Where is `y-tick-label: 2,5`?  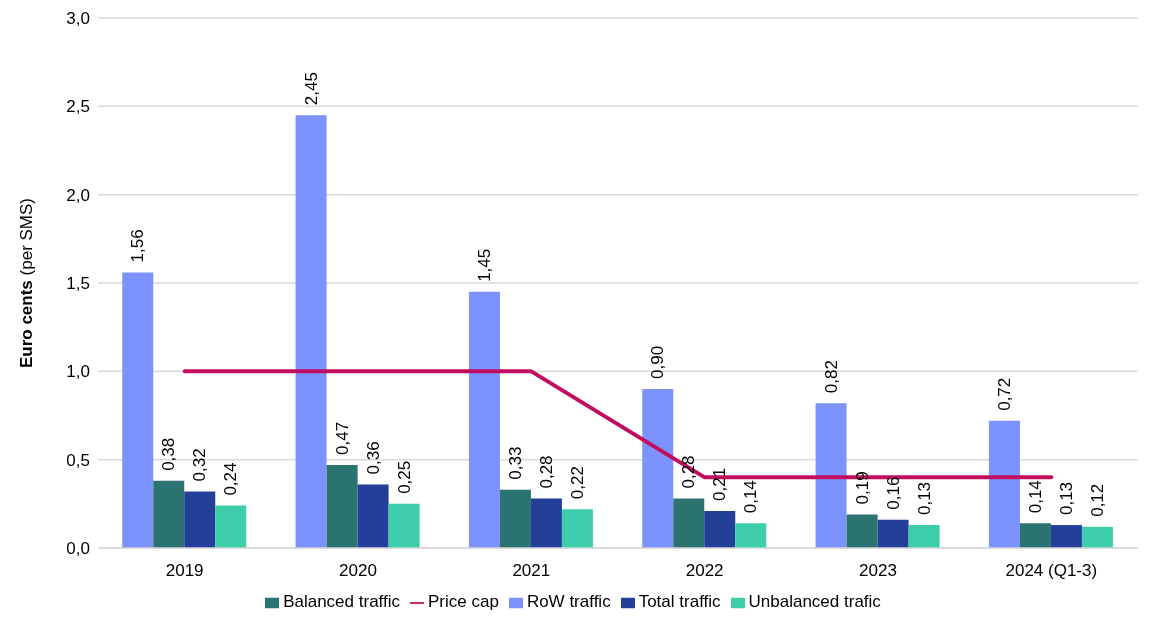 y-tick-label: 2,5 is located at coordinates (78, 107).